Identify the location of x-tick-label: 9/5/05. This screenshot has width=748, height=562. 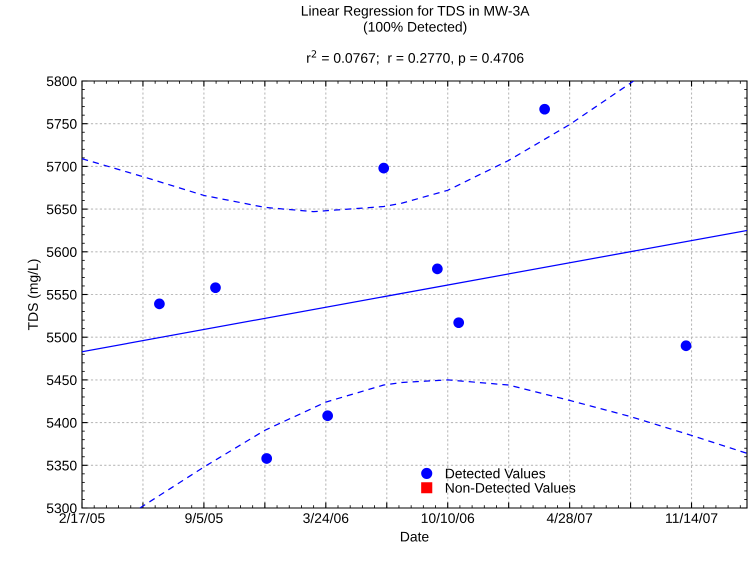
(204, 518).